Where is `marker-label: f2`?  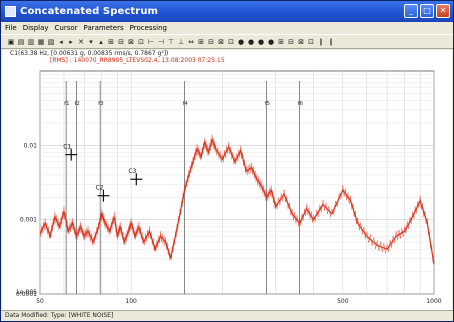
marker-label: f2 is located at coordinates (77, 104).